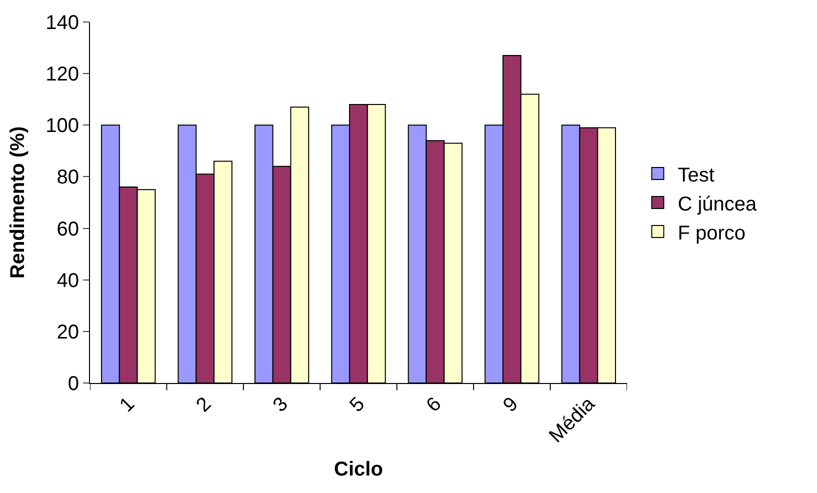 This screenshot has width=817, height=493. I want to click on y-tick-label: 80, so click(67, 177).